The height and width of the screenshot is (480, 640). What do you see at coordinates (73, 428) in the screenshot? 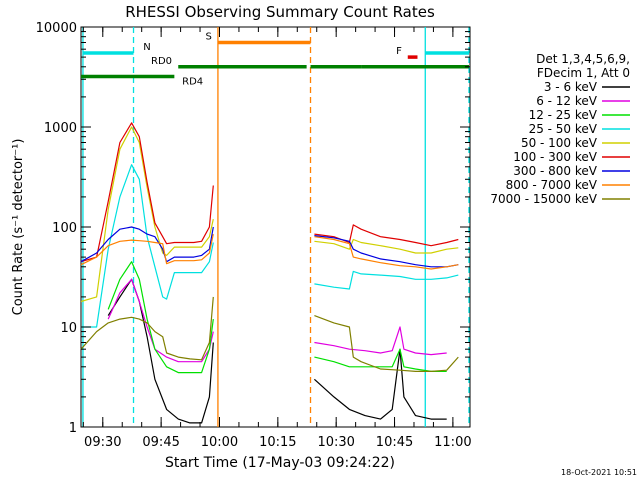
I see `y-tick-label: 1` at bounding box center [73, 428].